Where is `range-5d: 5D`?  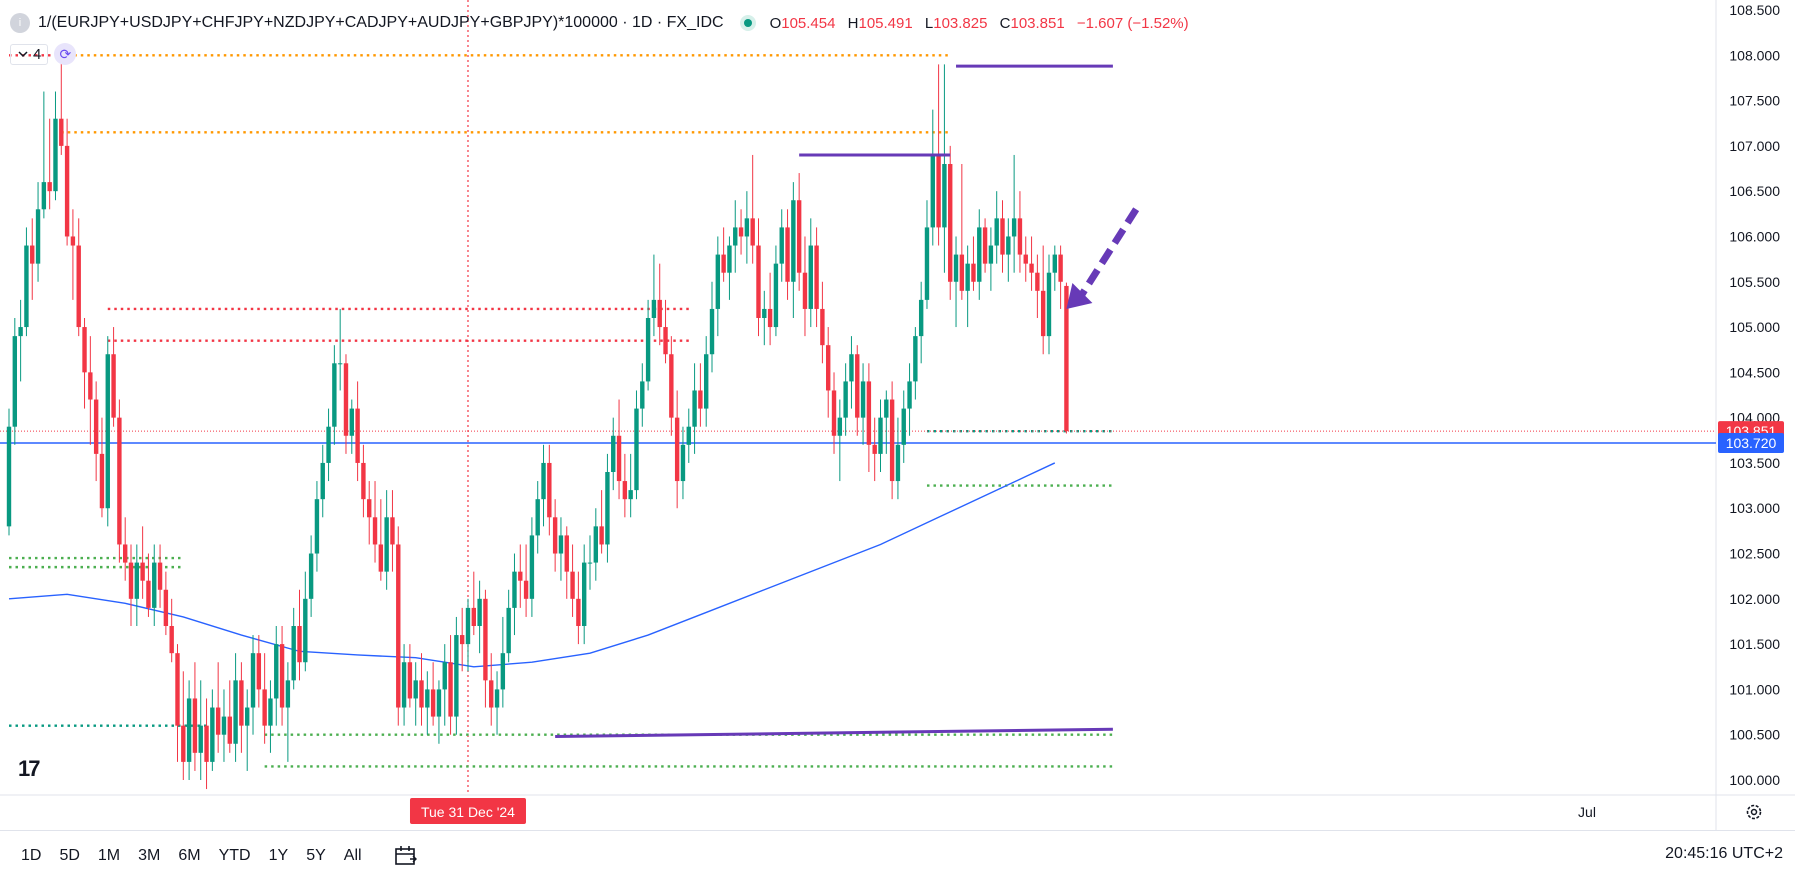 range-5d: 5D is located at coordinates (69, 855).